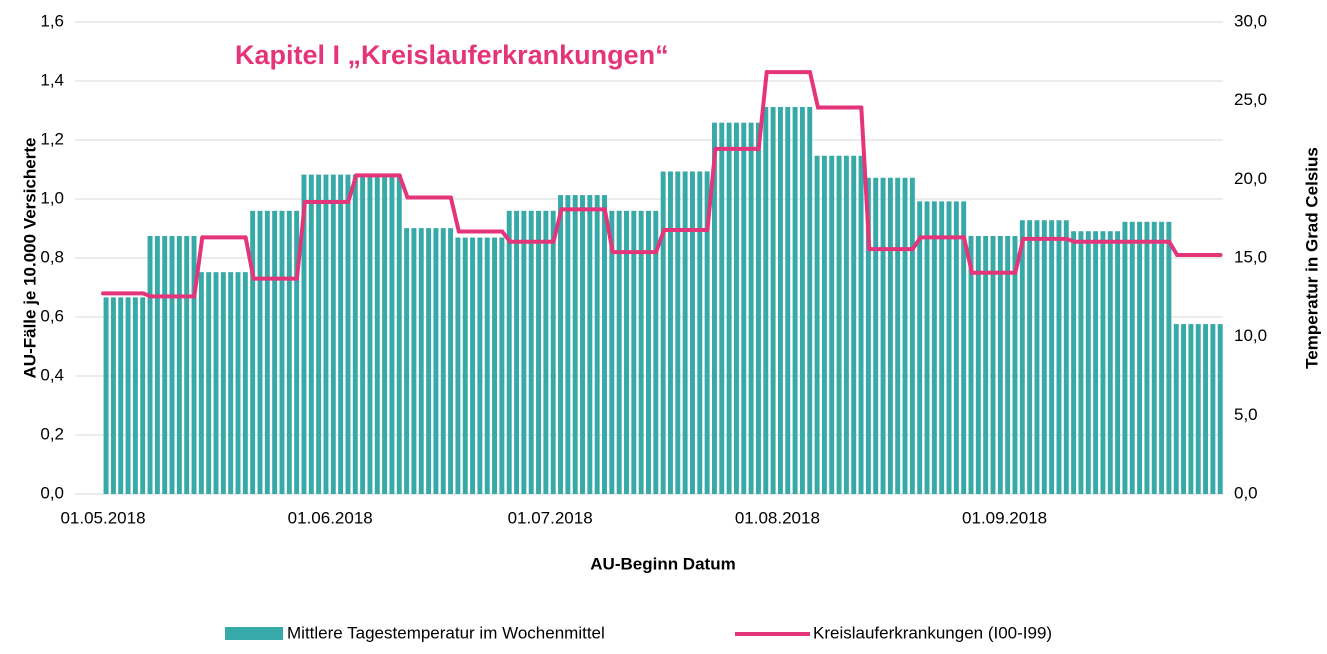 The height and width of the screenshot is (654, 1327). I want to click on y-tick-label: 0,0, so click(52, 492).